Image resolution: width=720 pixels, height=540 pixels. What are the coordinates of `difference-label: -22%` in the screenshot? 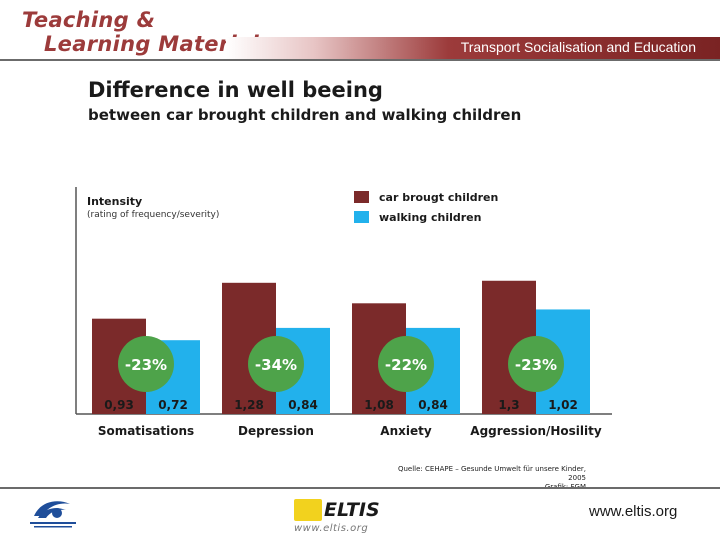 It's located at (406, 365).